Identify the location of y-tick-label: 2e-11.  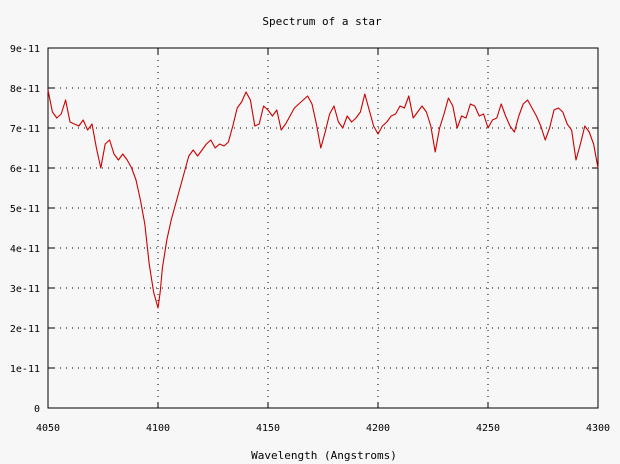
(25, 329).